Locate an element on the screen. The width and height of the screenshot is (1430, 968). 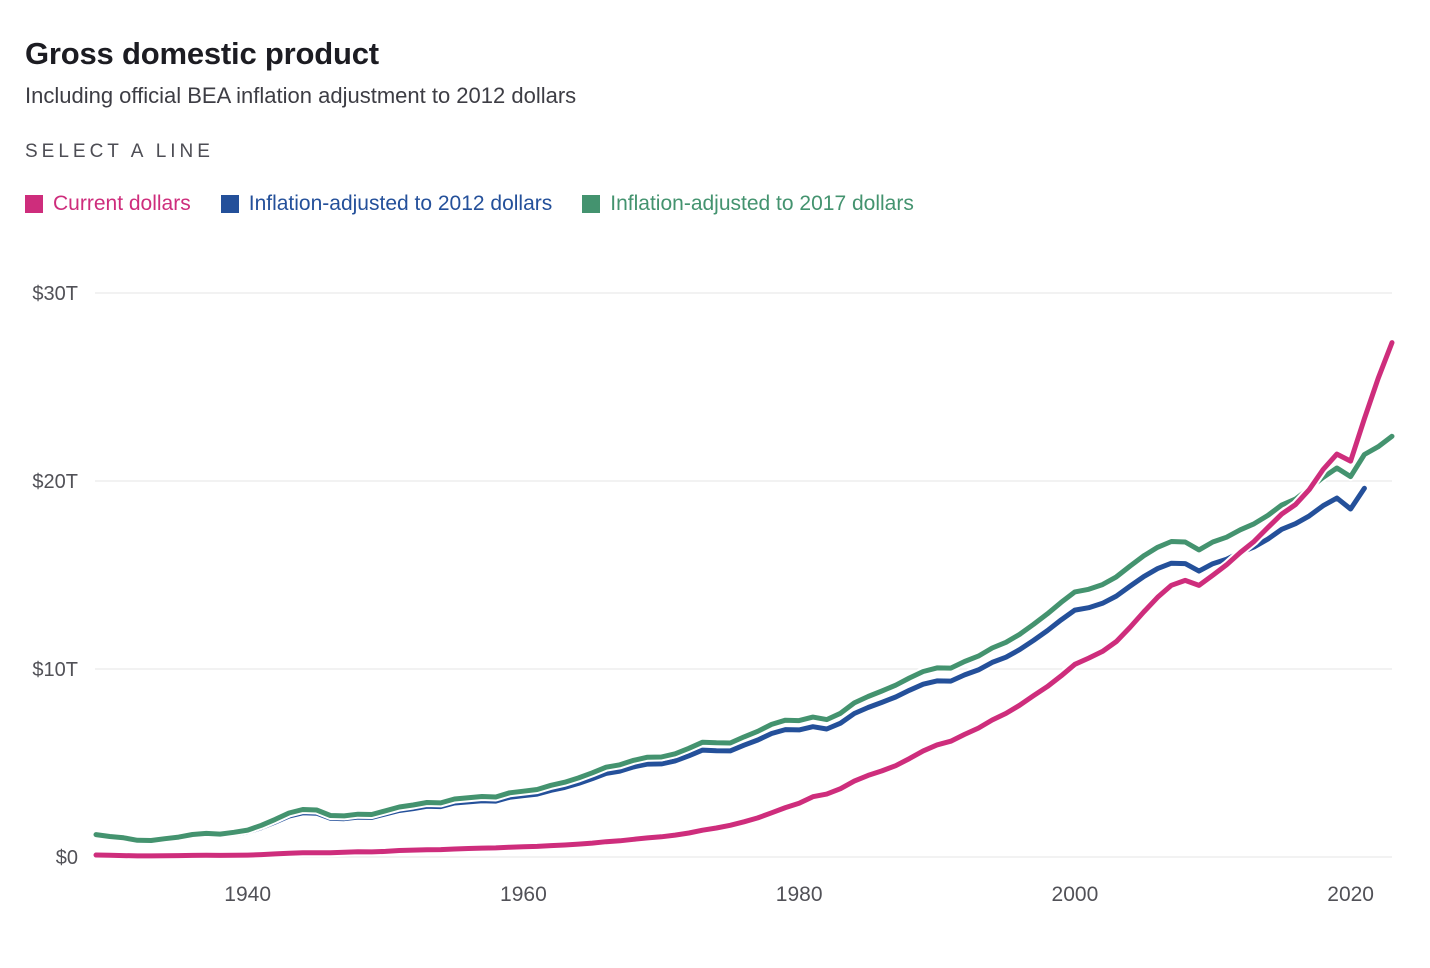
legend-item-2012-dollars: Inflation-adjusted to 2012 dollars is located at coordinates (386, 204).